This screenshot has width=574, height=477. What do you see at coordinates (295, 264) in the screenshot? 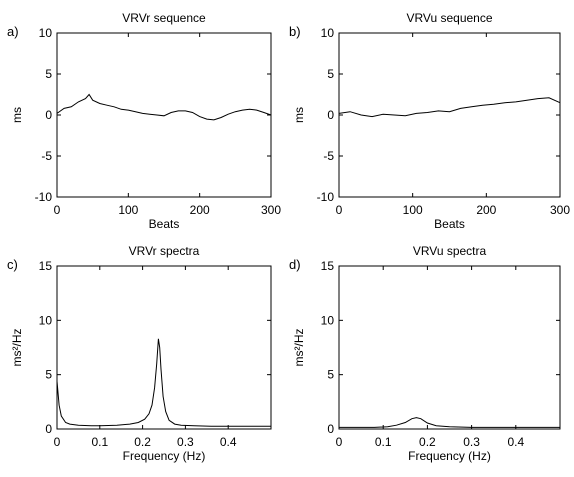
I see `panel-label: d)` at bounding box center [295, 264].